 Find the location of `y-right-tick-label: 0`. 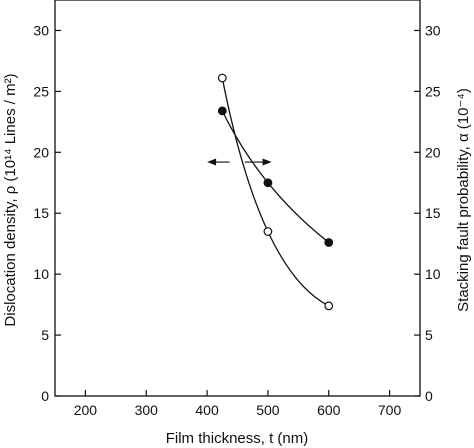

y-right-tick-label: 0 is located at coordinates (429, 396).